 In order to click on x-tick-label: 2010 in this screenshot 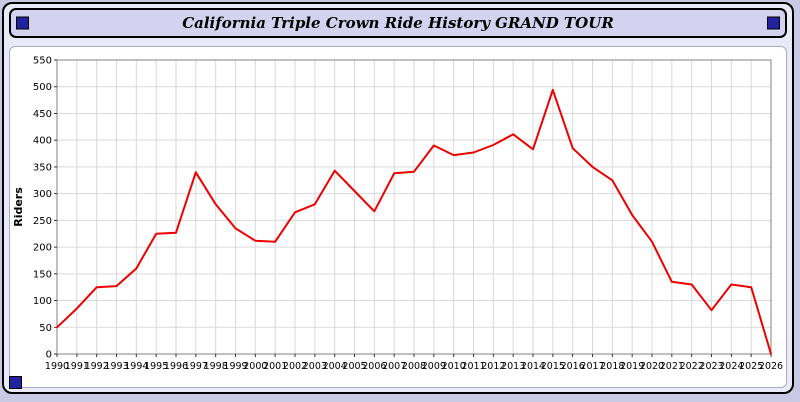, I will do `click(454, 366)`.